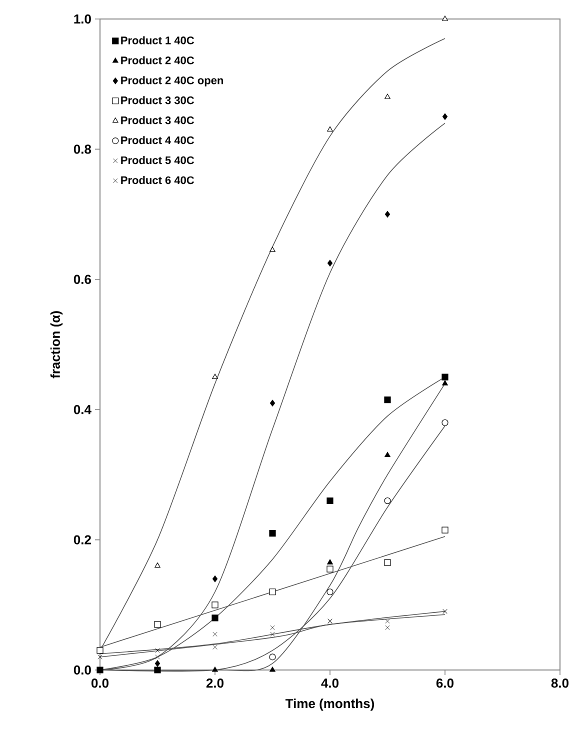  What do you see at coordinates (157, 140) in the screenshot?
I see `legend-label: Product 4 40C` at bounding box center [157, 140].